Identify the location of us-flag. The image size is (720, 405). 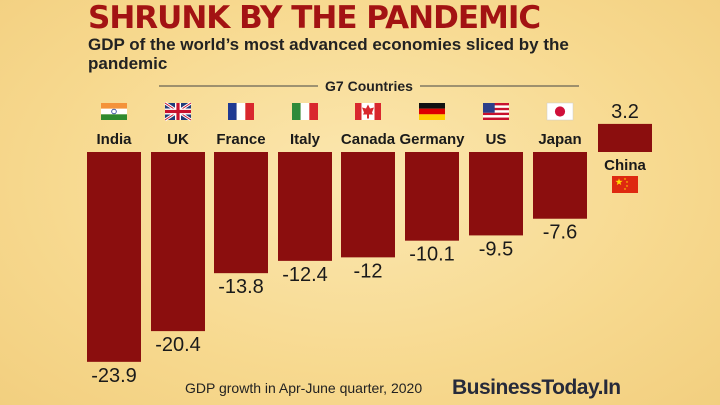
(496, 111).